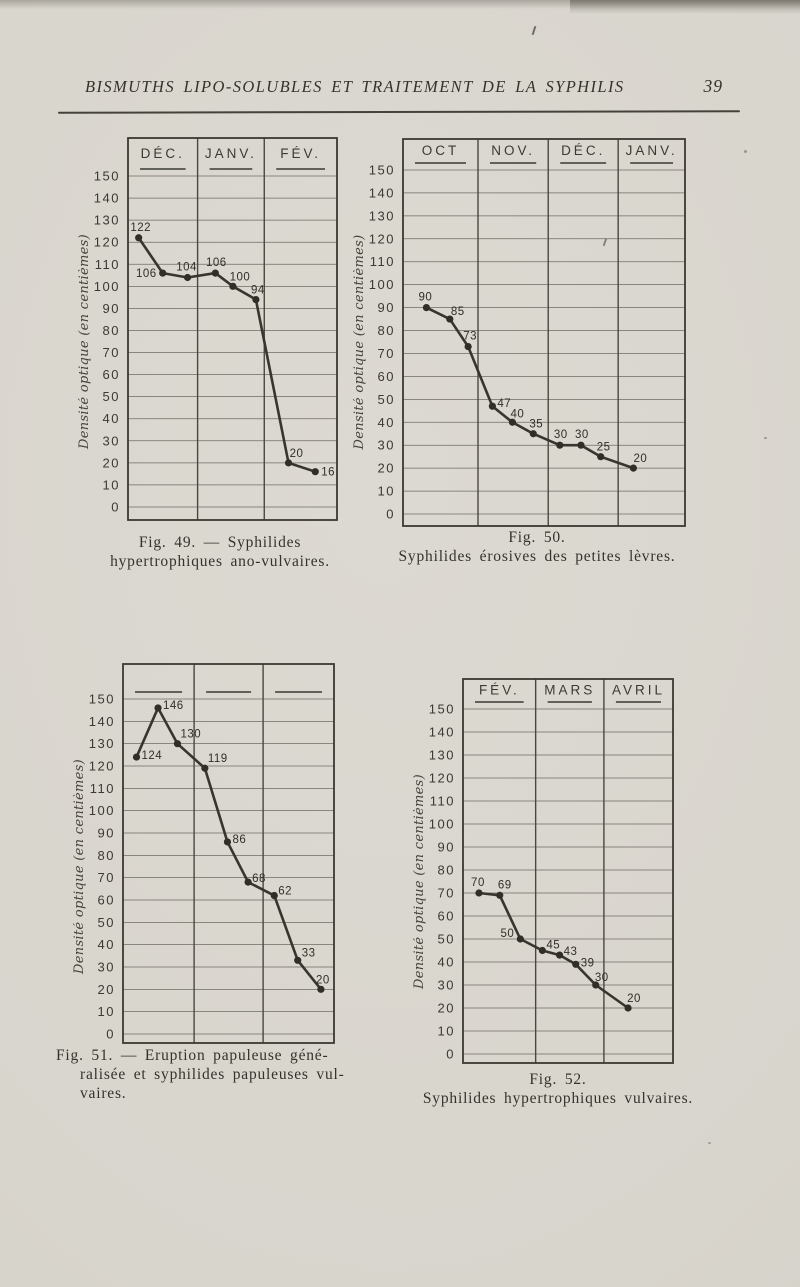 The width and height of the screenshot is (800, 1287). Describe the element at coordinates (212, 1074) in the screenshot. I see `caption-line: ralisée et syphilides papuleuses vul-` at that location.